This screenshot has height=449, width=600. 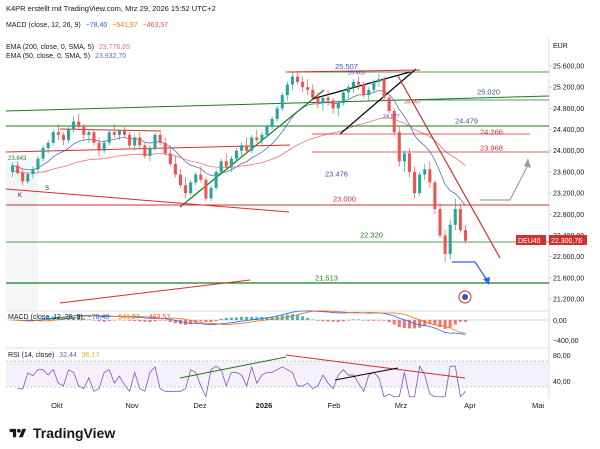 I want to click on ema200-line, so click(x=239, y=145).